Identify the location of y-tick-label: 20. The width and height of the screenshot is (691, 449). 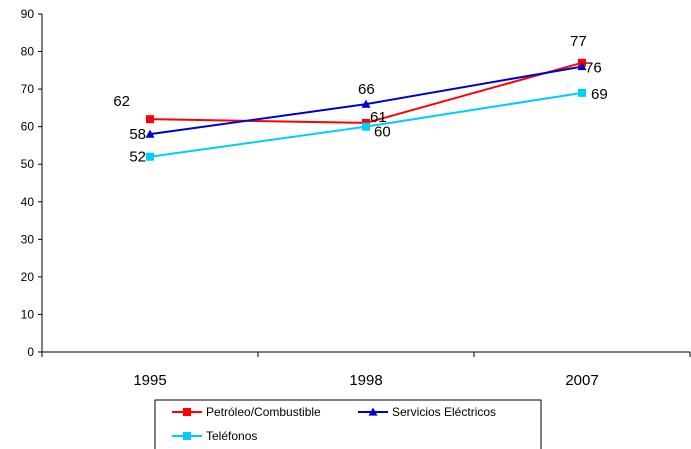
(28, 277).